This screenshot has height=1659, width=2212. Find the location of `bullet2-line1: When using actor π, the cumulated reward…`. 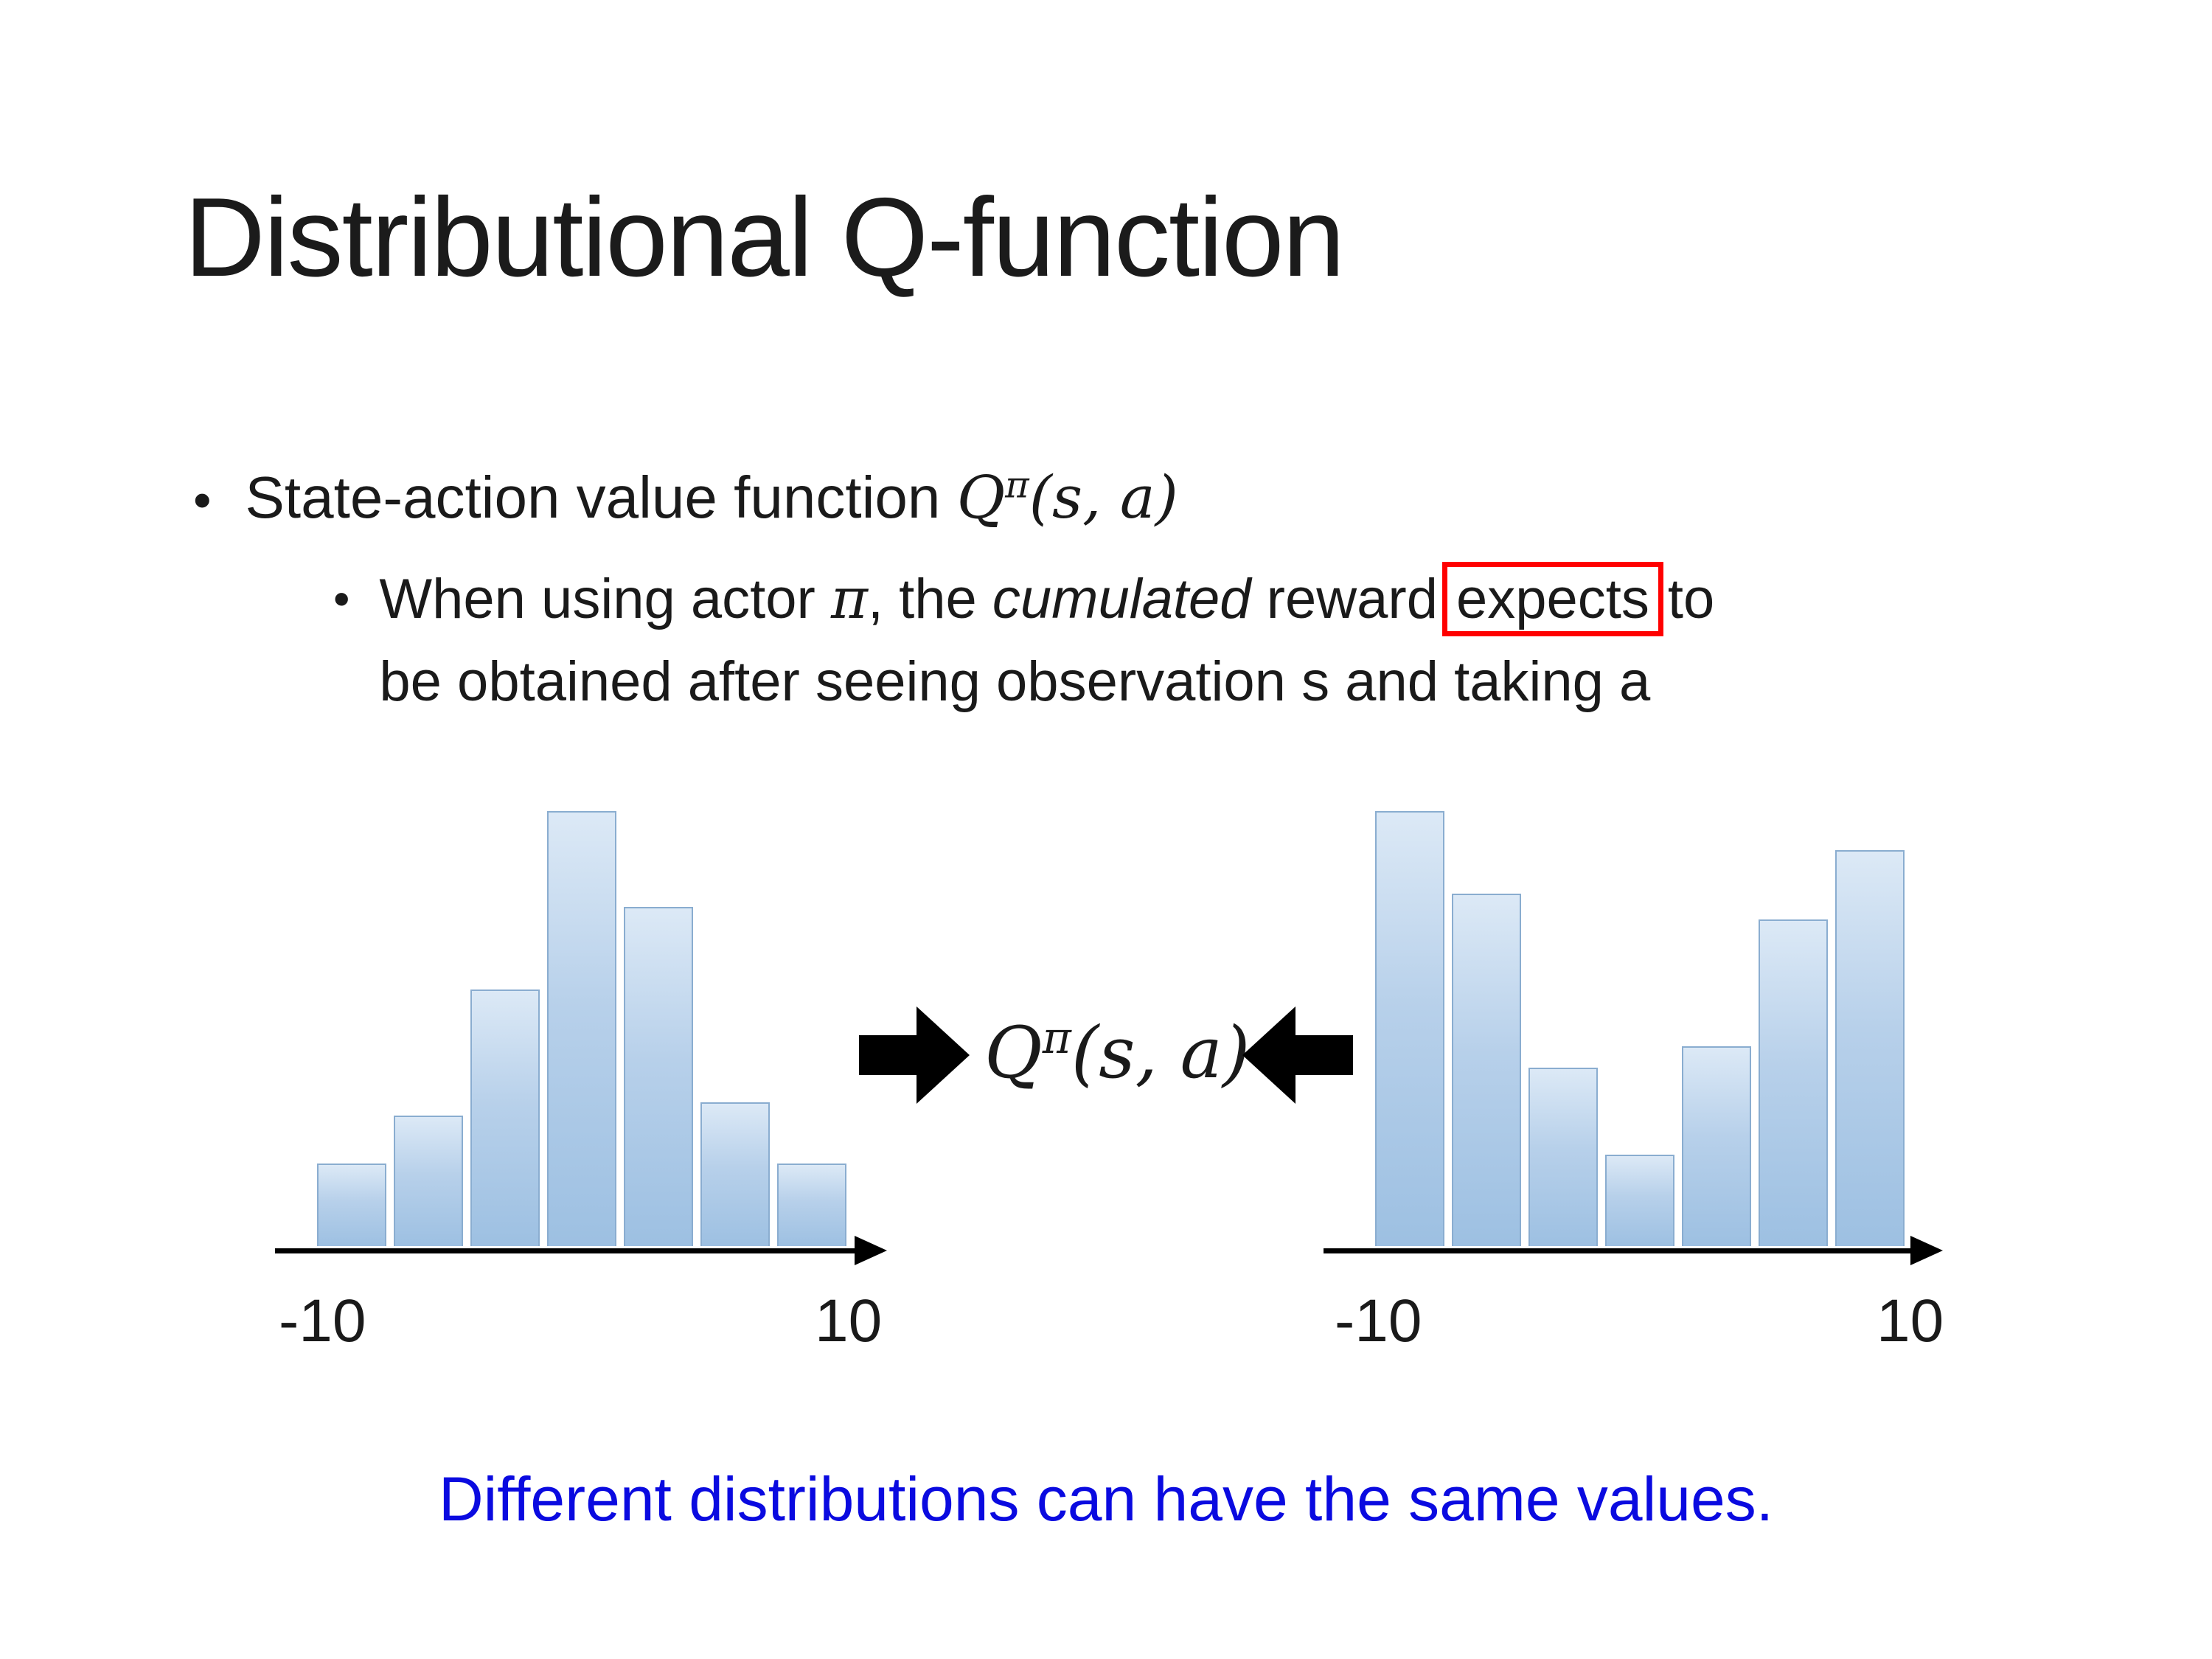

bullet2-line1: When using actor π, the cumulated reward… is located at coordinates (1047, 599).